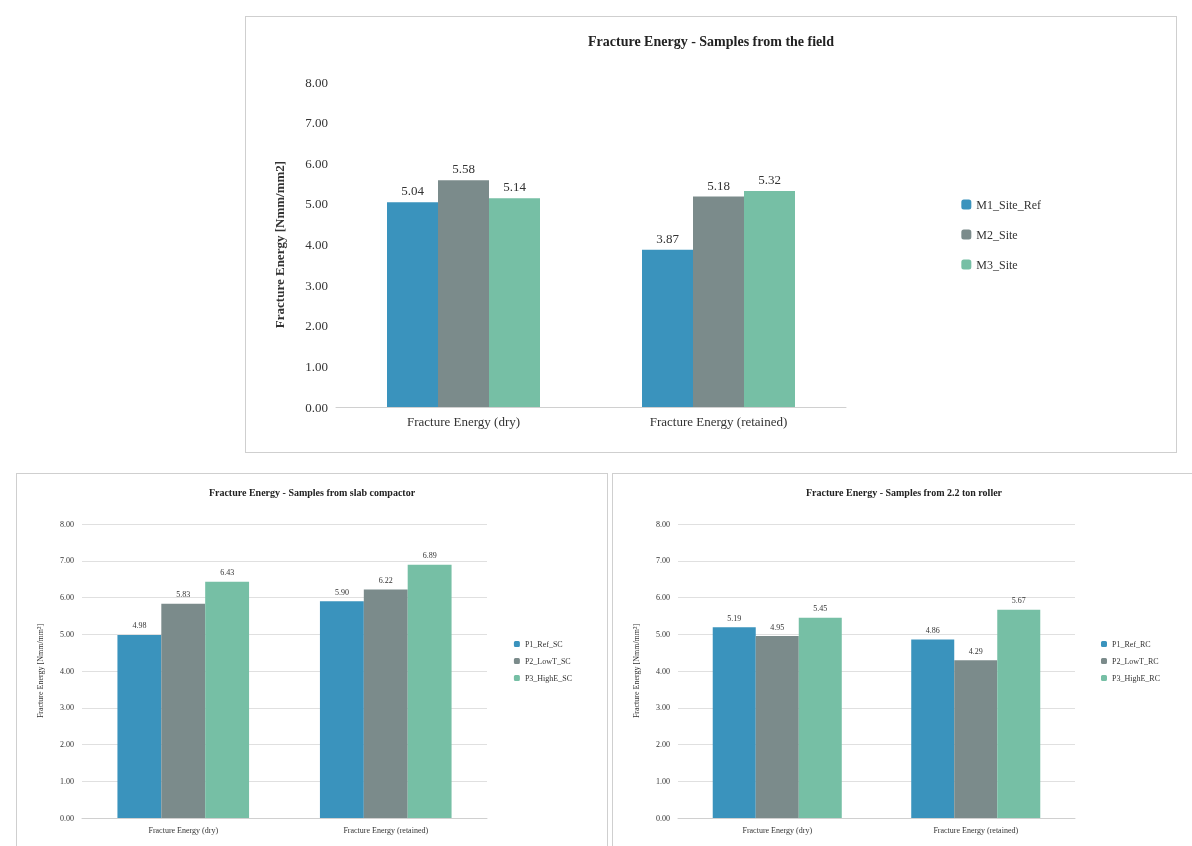 The width and height of the screenshot is (1192, 846). What do you see at coordinates (668, 238) in the screenshot?
I see `data-label: 3.87` at bounding box center [668, 238].